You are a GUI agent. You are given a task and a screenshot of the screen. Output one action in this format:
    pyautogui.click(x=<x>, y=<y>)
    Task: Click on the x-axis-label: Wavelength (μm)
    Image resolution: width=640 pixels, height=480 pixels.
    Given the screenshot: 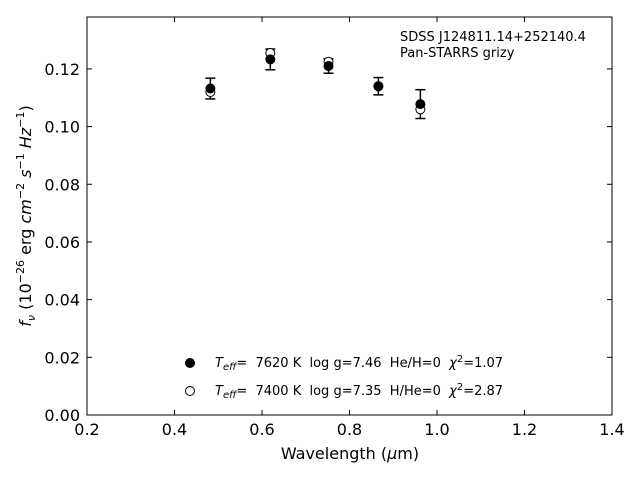 What is the action you would take?
    pyautogui.click(x=350, y=453)
    